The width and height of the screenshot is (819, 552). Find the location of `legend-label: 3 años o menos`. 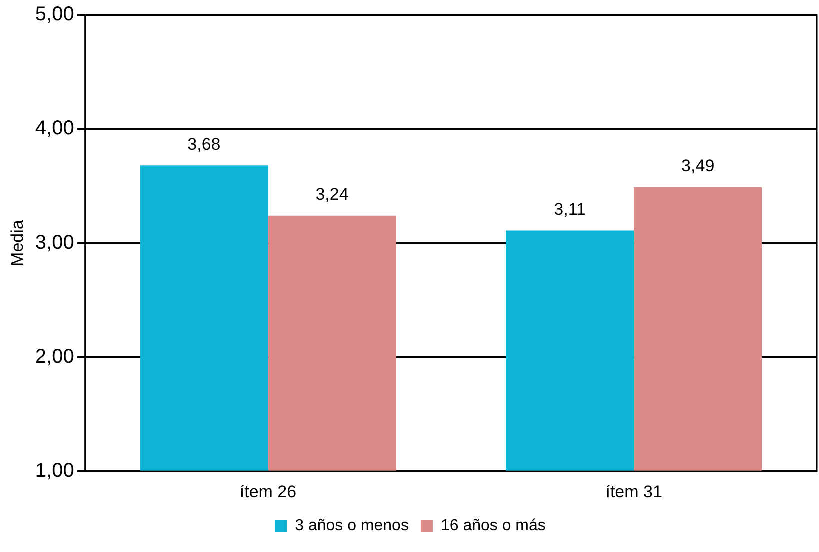

legend-label: 3 años o menos is located at coordinates (352, 525).